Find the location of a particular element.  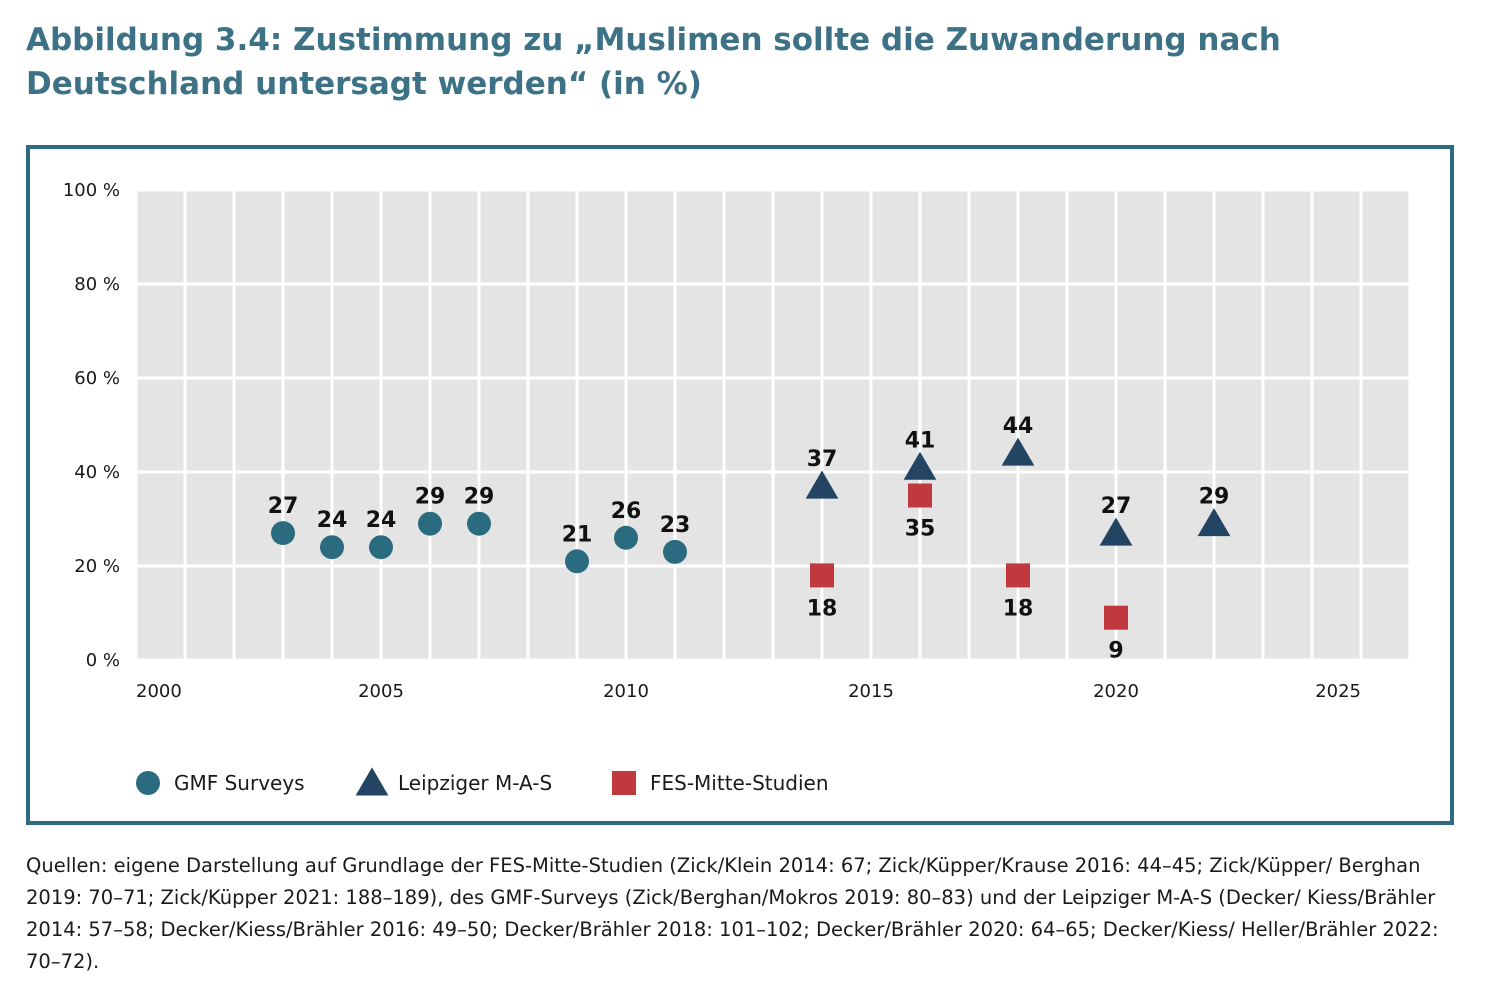

x-tick-label: 2025 is located at coordinates (1338, 691).